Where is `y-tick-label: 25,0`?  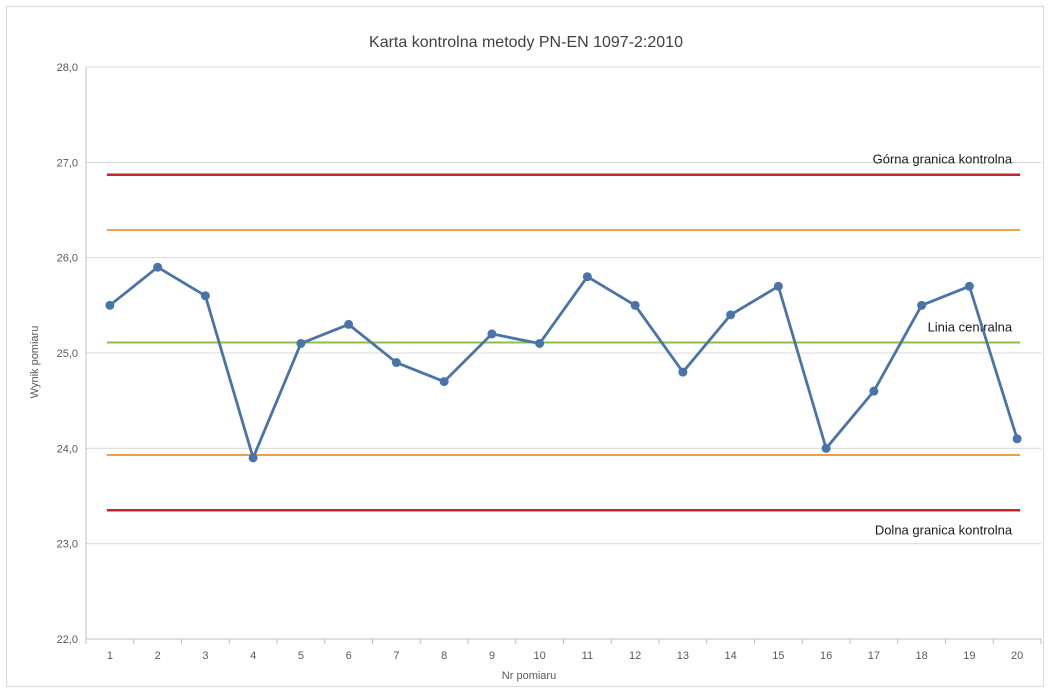
y-tick-label: 25,0 is located at coordinates (67, 354).